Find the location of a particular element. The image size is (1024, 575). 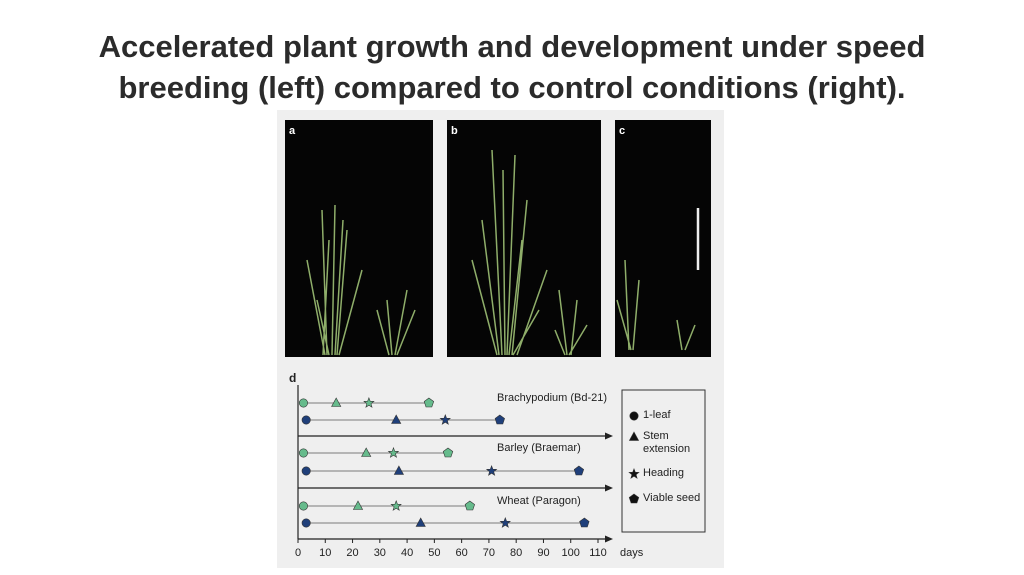

legend-label: Heading is located at coordinates (663, 473).